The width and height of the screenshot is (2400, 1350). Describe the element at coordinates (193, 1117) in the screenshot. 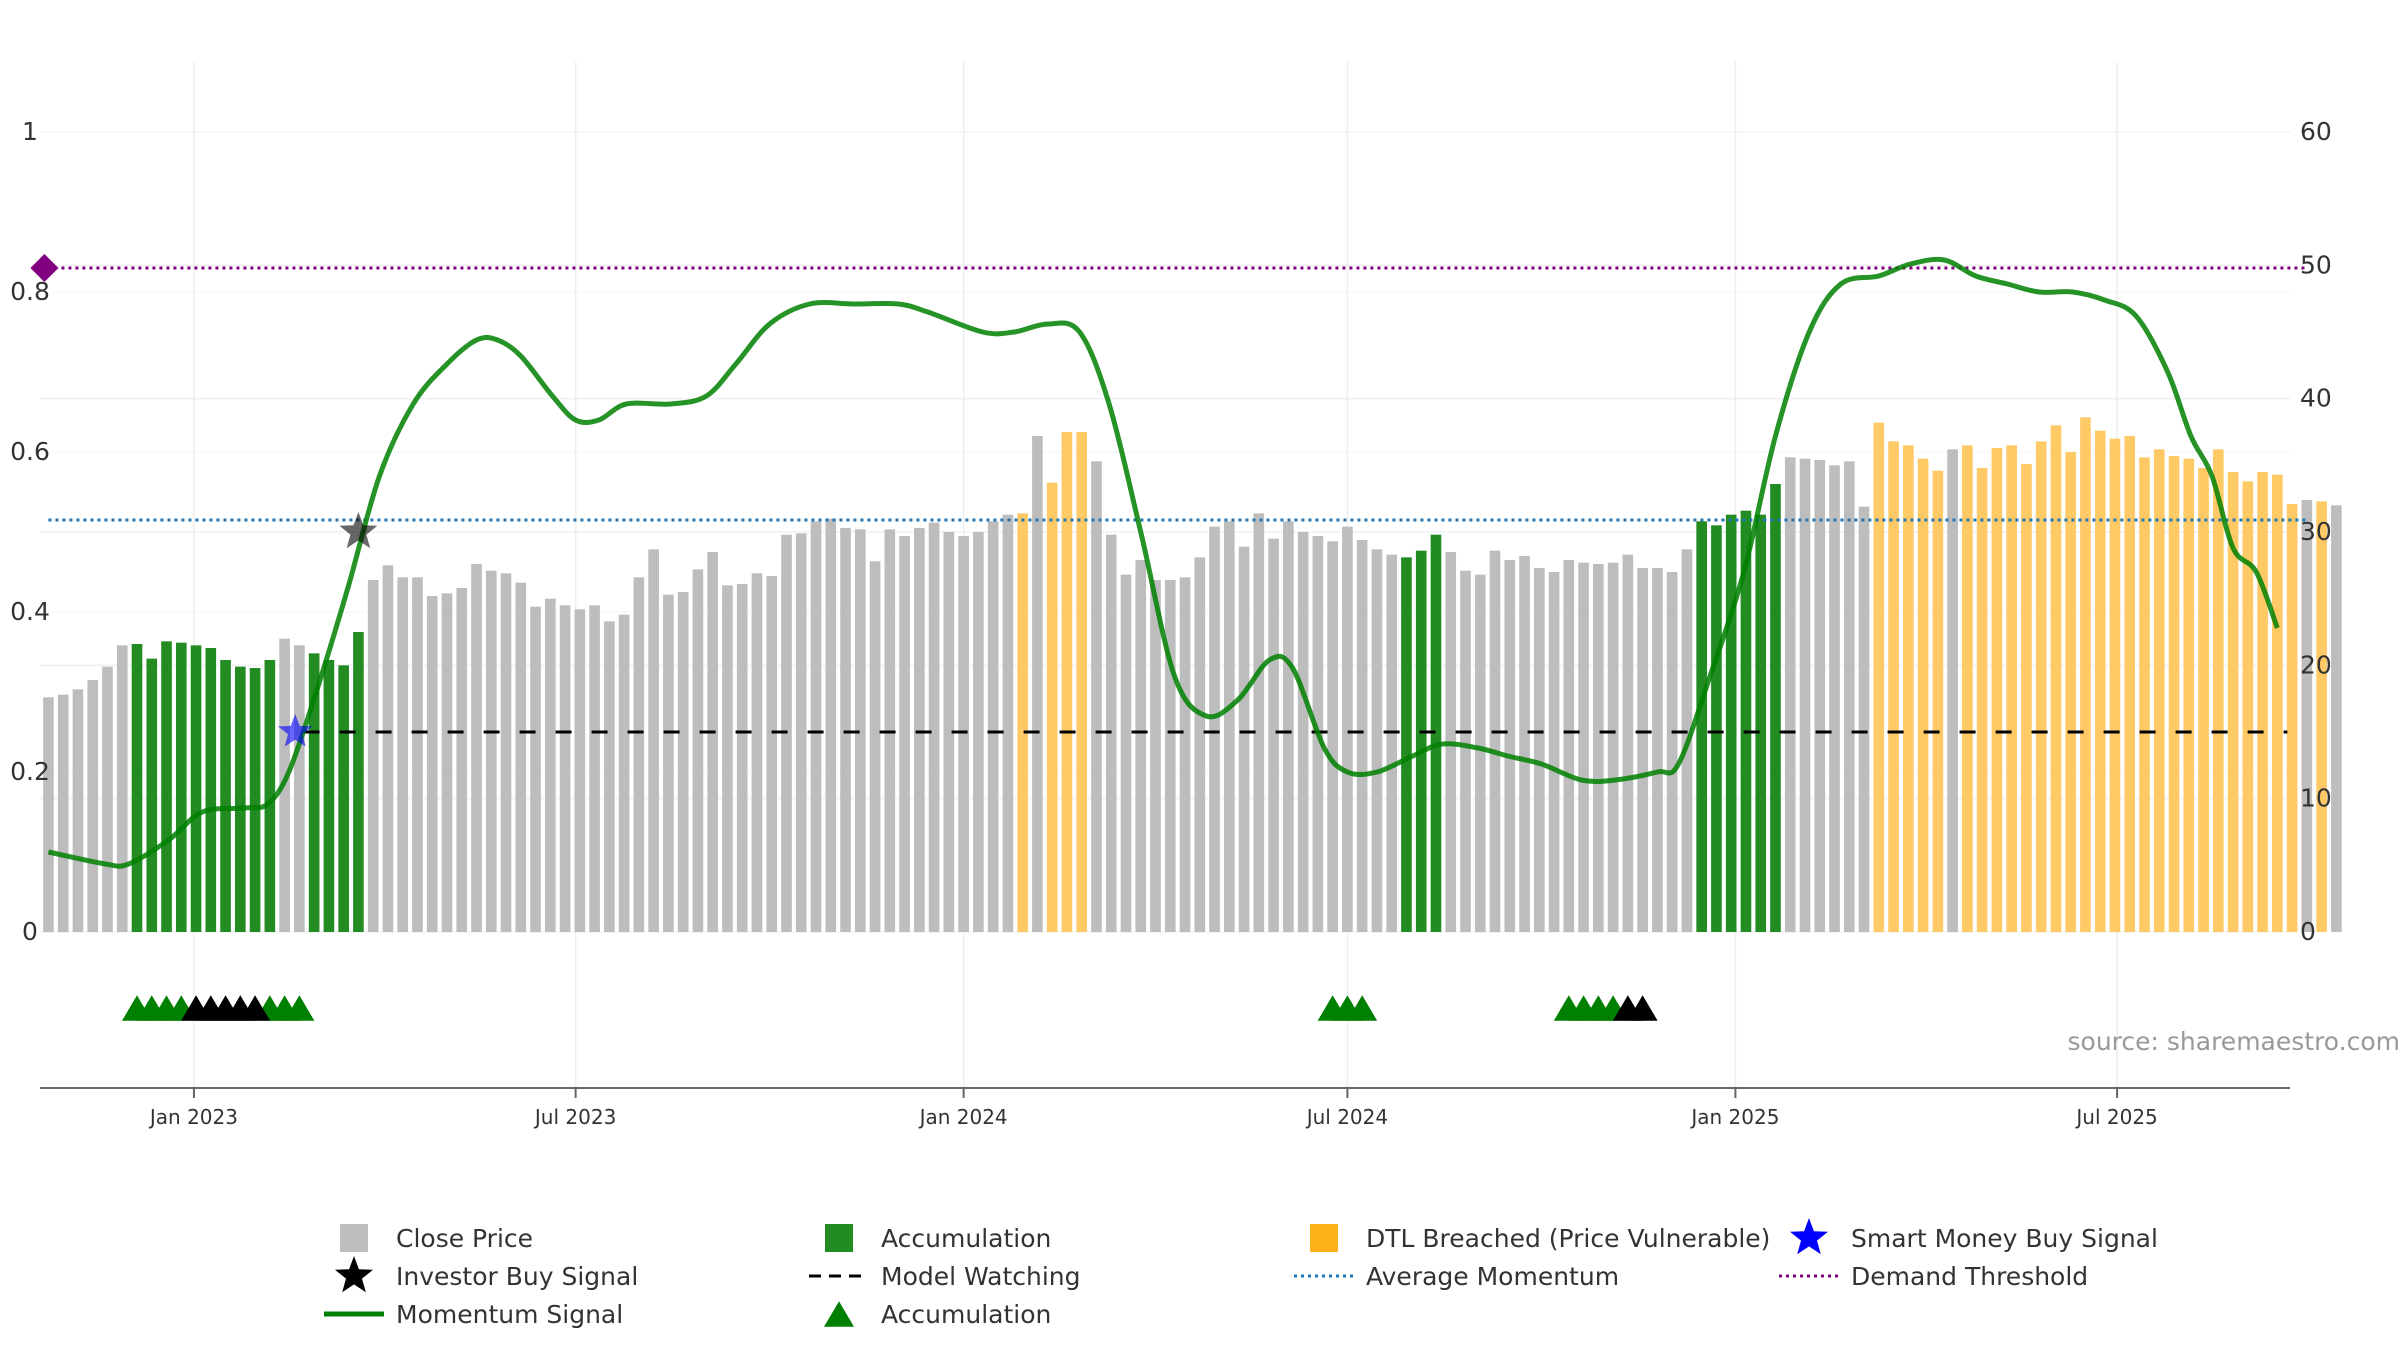

I see `x-tick-label: Jan 2023` at that location.